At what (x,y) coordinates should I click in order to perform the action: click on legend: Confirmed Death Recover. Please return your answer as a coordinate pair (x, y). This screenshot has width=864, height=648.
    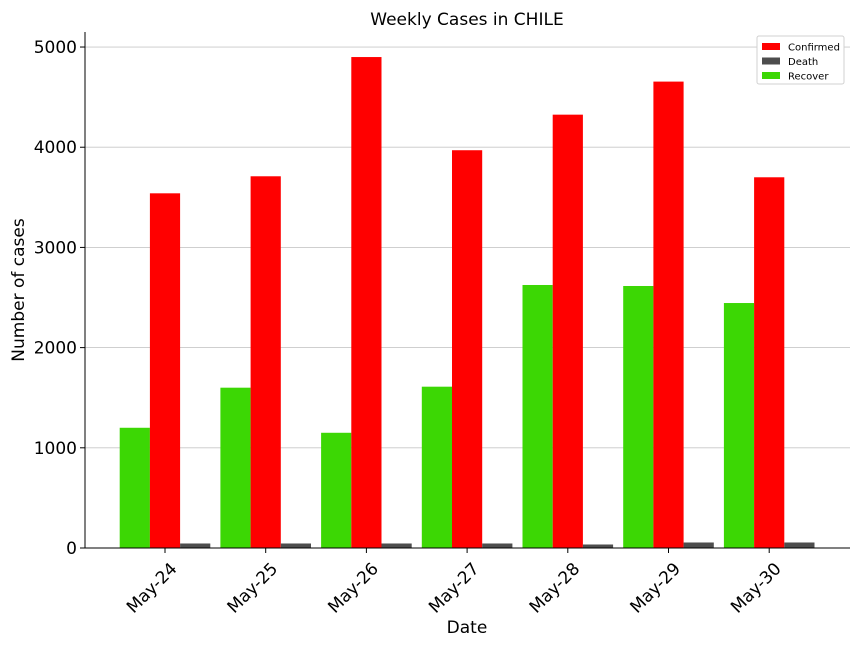
    Looking at the image, I should click on (800, 60).